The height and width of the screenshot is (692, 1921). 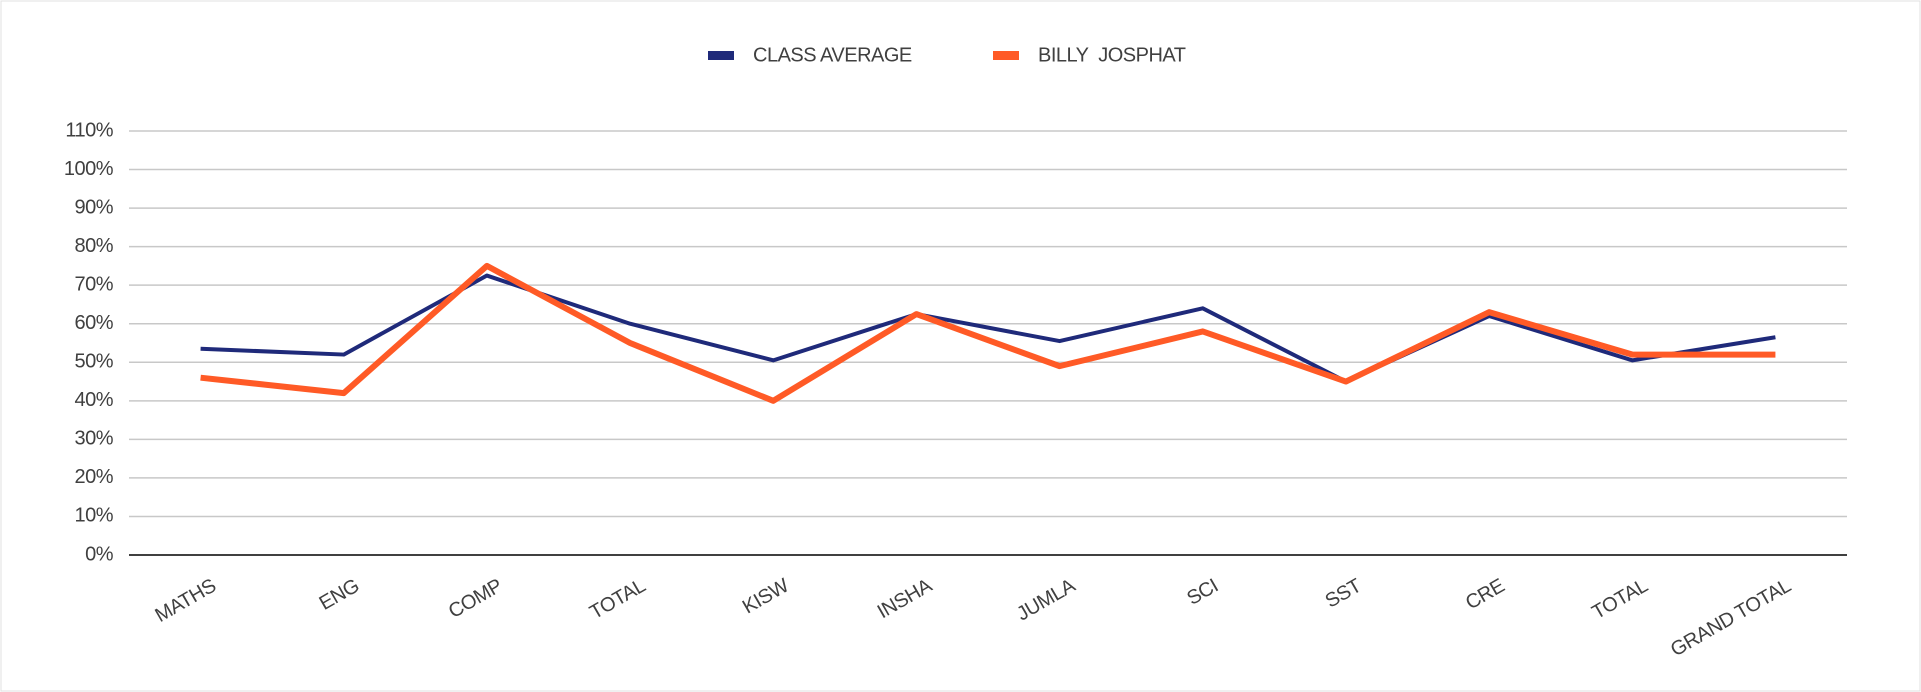 What do you see at coordinates (89, 169) in the screenshot?
I see `y-tick-label: 100%` at bounding box center [89, 169].